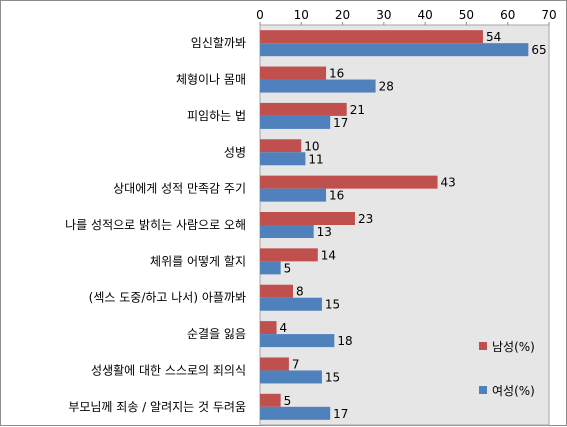 This screenshot has width=567, height=427. I want to click on category-label: (섹스 도중/하고 나서) 아플까봐, so click(167, 298).